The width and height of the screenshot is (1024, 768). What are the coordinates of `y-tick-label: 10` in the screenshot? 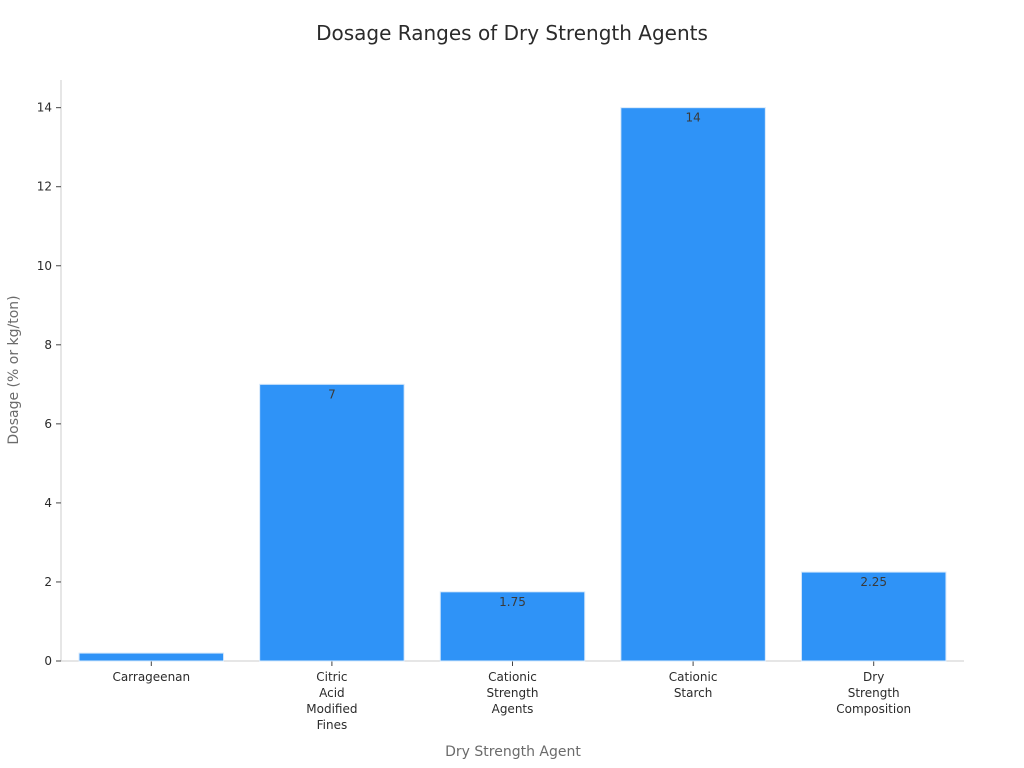 It's located at (44, 266).